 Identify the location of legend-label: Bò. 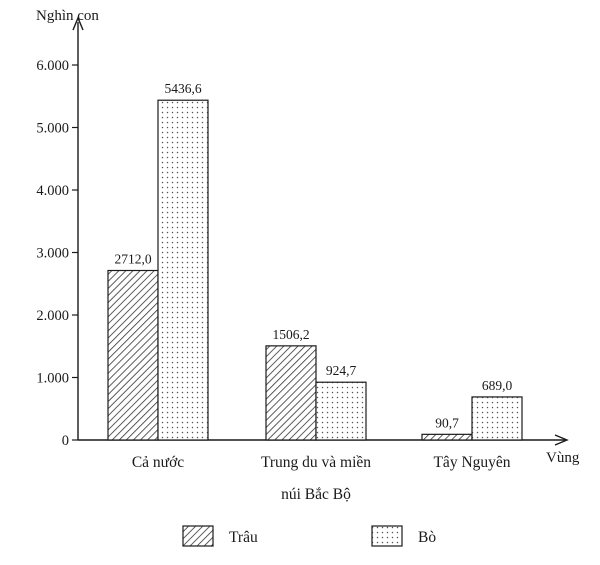
(427, 537).